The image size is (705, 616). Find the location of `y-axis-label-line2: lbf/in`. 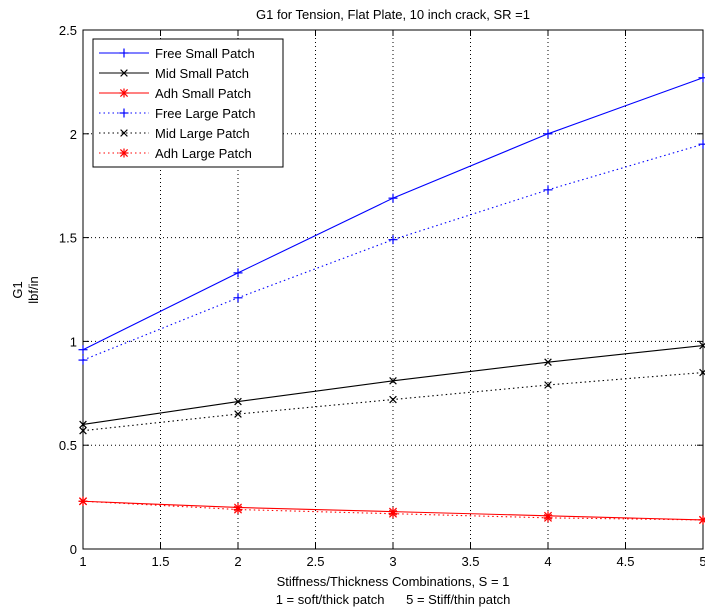

y-axis-label-line2: lbf/in is located at coordinates (33, 289).